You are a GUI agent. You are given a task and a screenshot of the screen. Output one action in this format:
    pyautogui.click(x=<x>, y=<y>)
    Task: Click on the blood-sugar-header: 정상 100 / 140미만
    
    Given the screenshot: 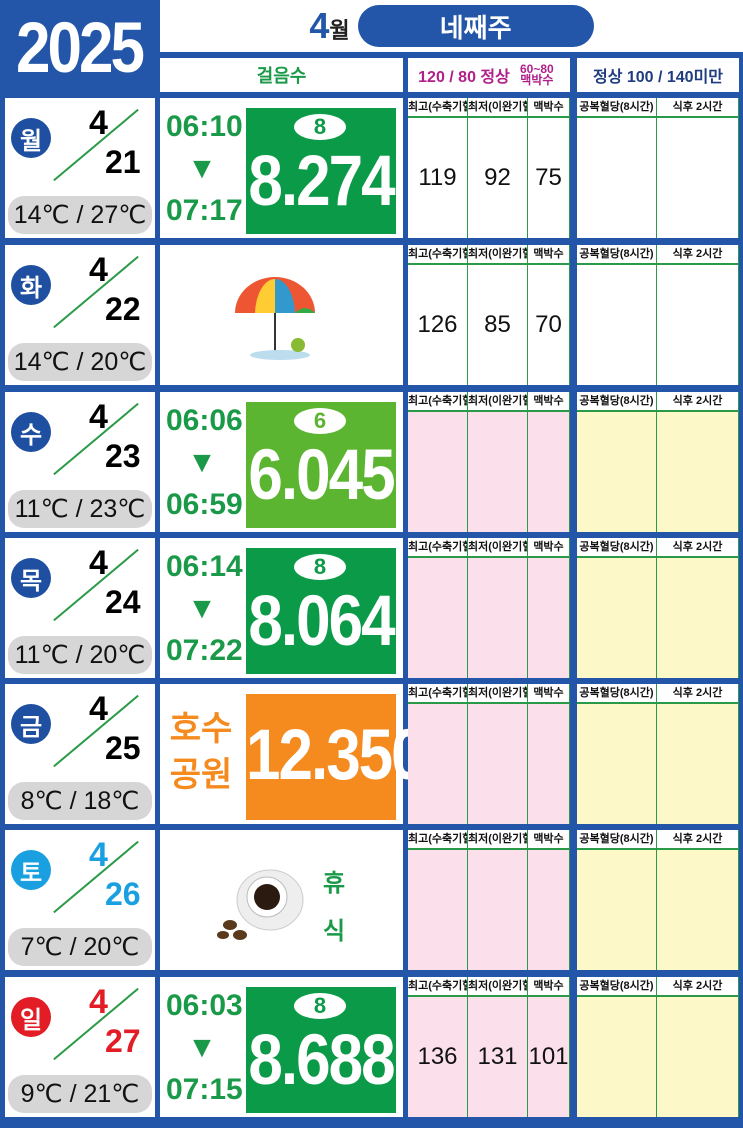 What is the action you would take?
    pyautogui.click(x=658, y=75)
    